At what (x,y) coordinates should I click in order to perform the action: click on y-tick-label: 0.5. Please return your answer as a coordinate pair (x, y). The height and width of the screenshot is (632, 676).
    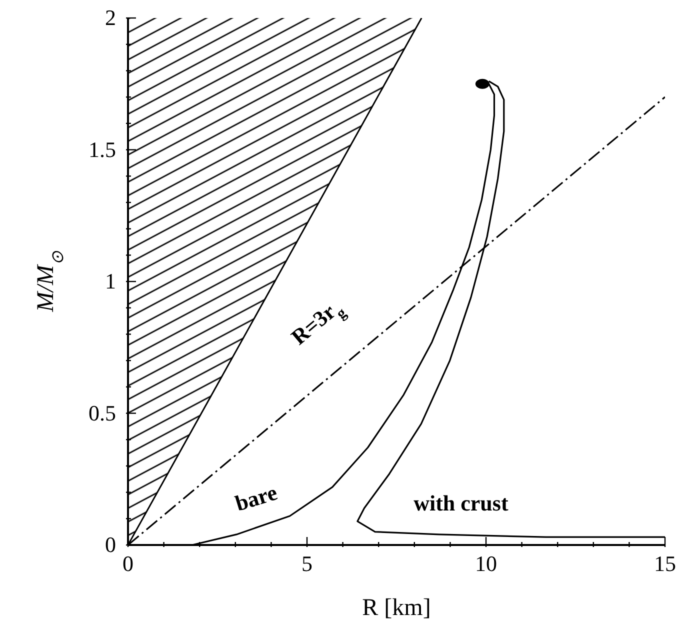
    Looking at the image, I should click on (102, 413).